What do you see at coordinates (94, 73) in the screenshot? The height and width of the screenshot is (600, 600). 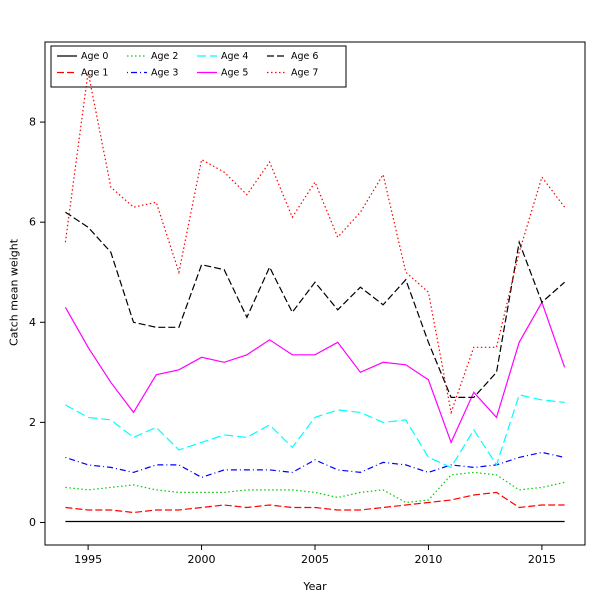 I see `legend-label: Age 1` at bounding box center [94, 73].